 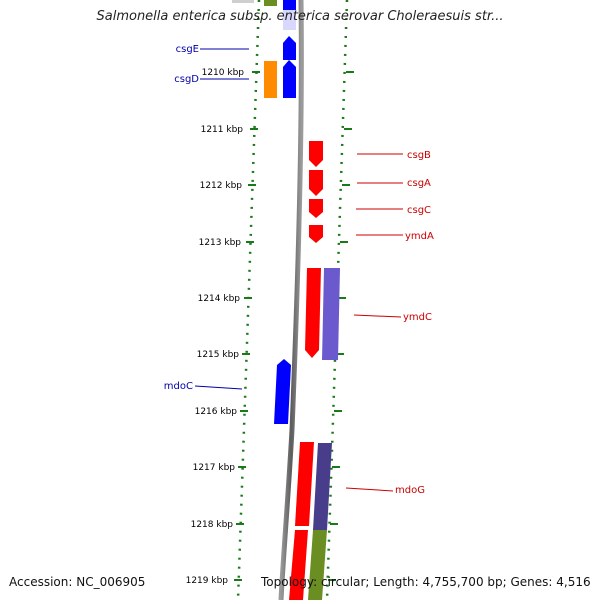 What do you see at coordinates (316, 154) in the screenshot?
I see `gene-csgB` at bounding box center [316, 154].